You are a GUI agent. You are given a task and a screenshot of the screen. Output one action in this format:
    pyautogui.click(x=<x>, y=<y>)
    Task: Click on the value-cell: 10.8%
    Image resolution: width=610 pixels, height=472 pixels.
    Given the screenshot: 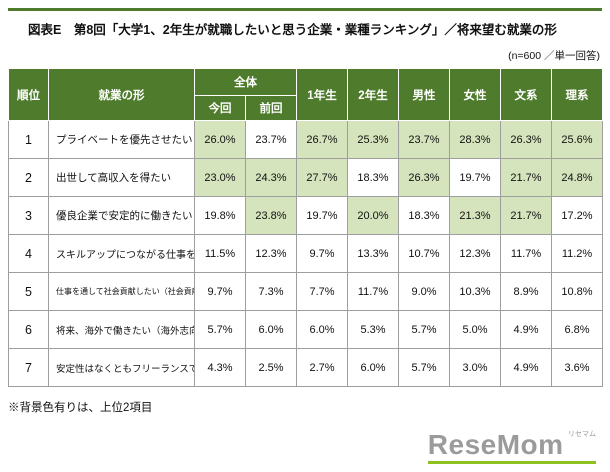 What is the action you would take?
    pyautogui.click(x=577, y=291)
    